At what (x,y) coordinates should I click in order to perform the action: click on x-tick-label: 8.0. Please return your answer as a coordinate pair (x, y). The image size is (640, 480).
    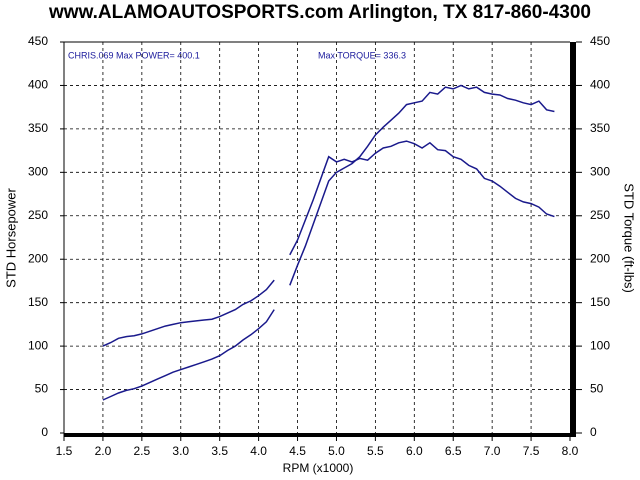
    Looking at the image, I should click on (570, 451).